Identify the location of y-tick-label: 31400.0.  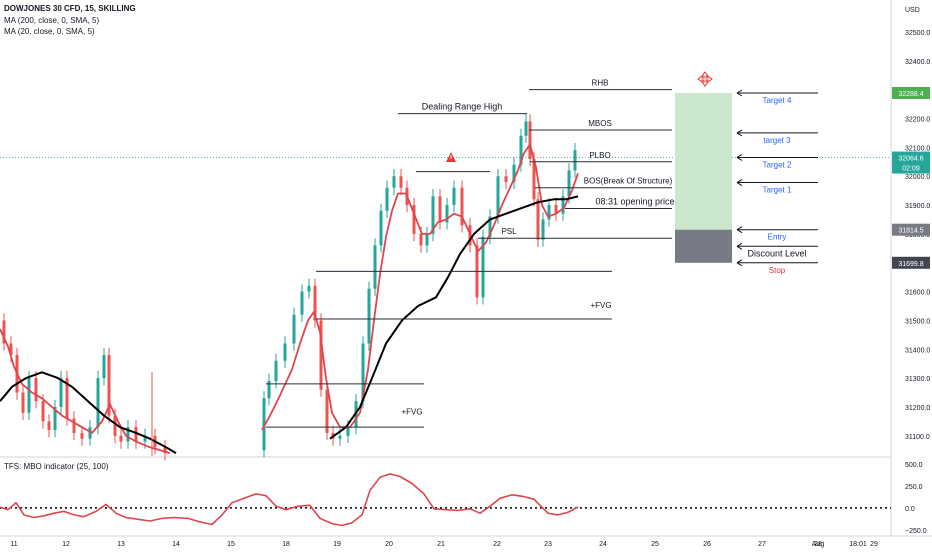
(917, 350).